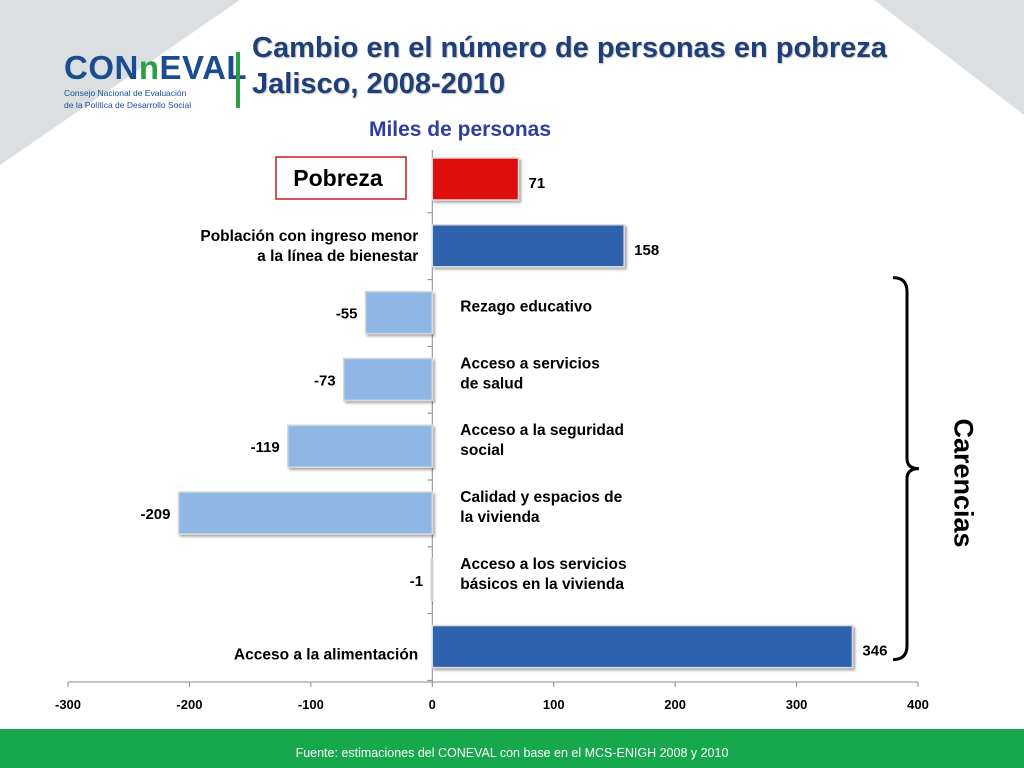 The width and height of the screenshot is (1024, 768). Describe the element at coordinates (874, 651) in the screenshot. I see `data-label: 346` at that location.